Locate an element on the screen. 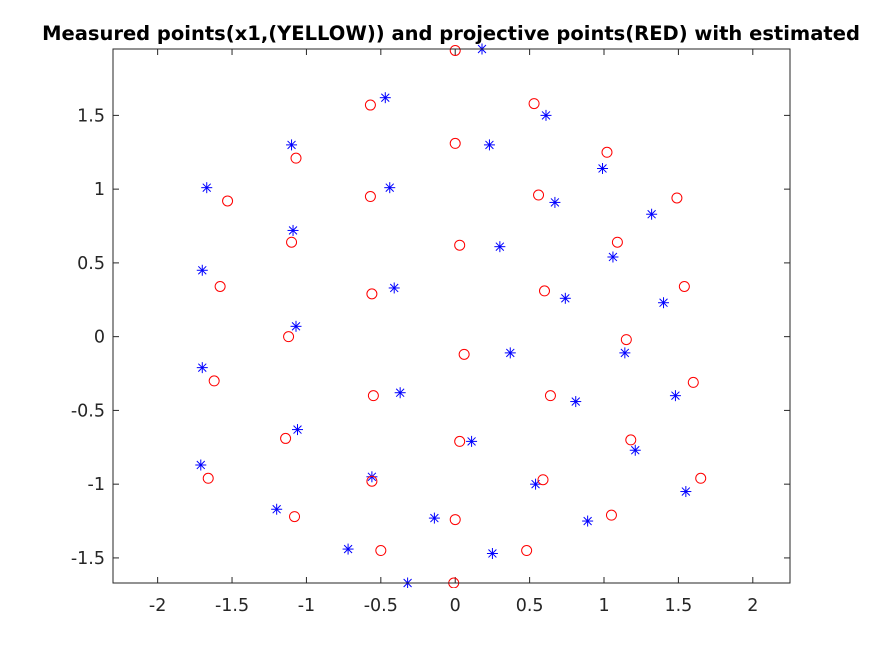  x-tick-label: -1 is located at coordinates (306, 606).